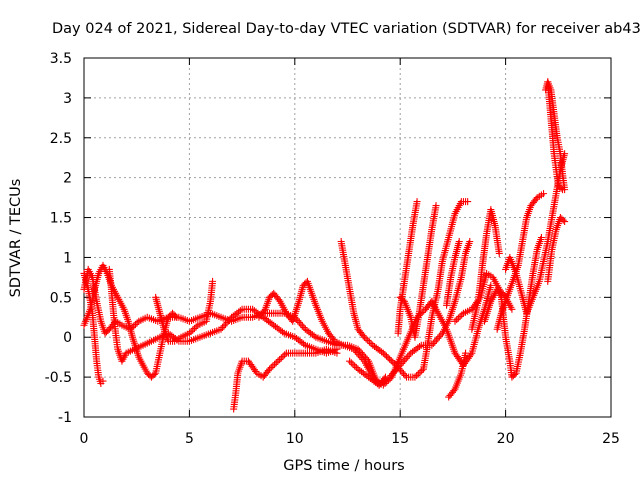  Describe the element at coordinates (16, 238) in the screenshot. I see `y-axis-label: SDTVAR / TECUs` at that location.